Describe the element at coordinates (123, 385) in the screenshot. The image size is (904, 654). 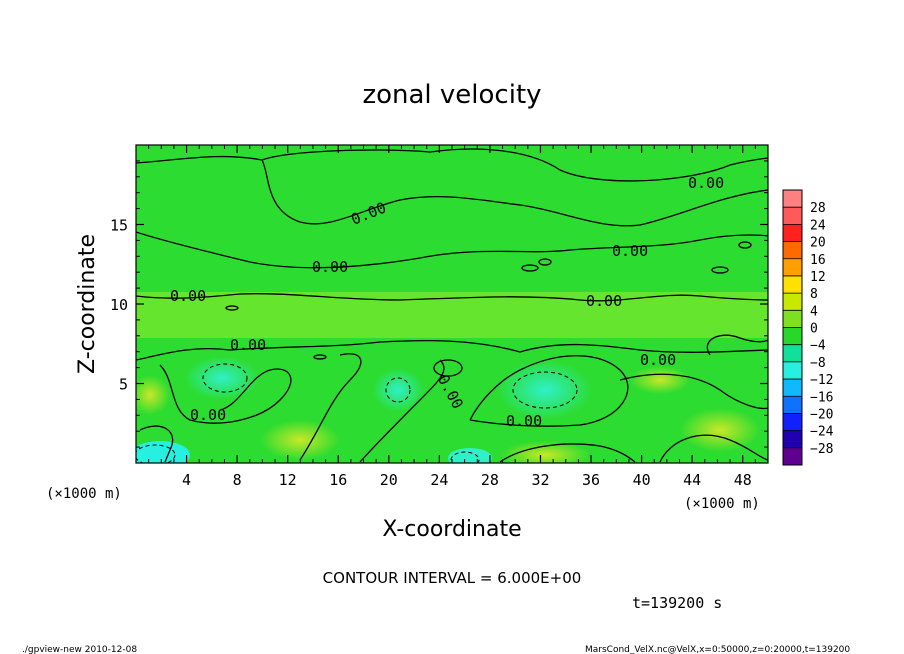
I see `y-tick-label: 5` at that location.